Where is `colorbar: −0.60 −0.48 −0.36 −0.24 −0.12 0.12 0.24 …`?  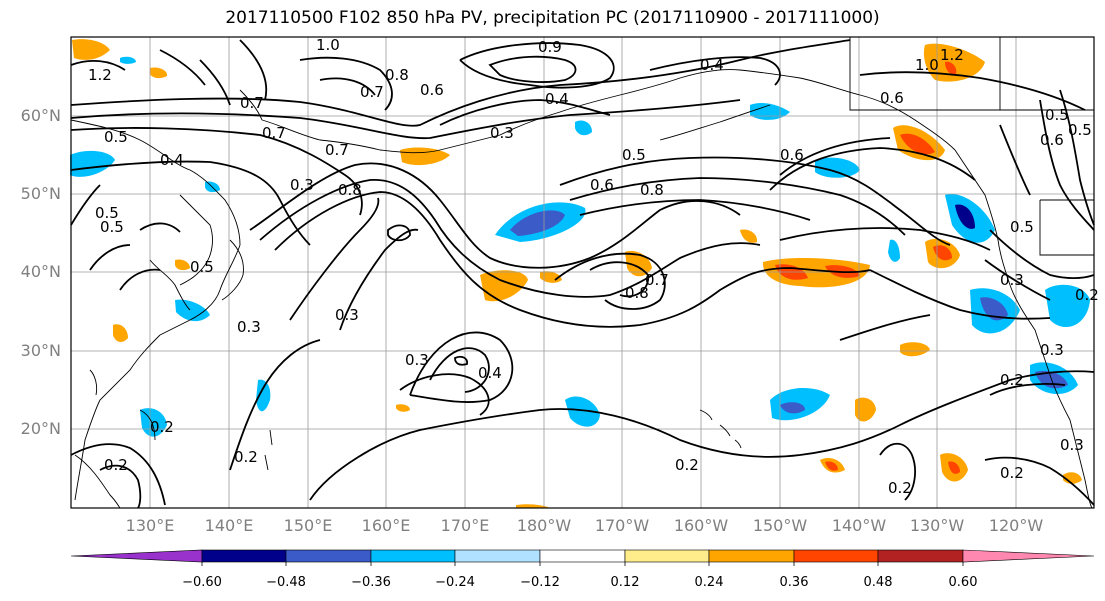
colorbar: −0.60 −0.48 −0.36 −0.24 −0.12 0.12 0.24 … is located at coordinates (582, 569).